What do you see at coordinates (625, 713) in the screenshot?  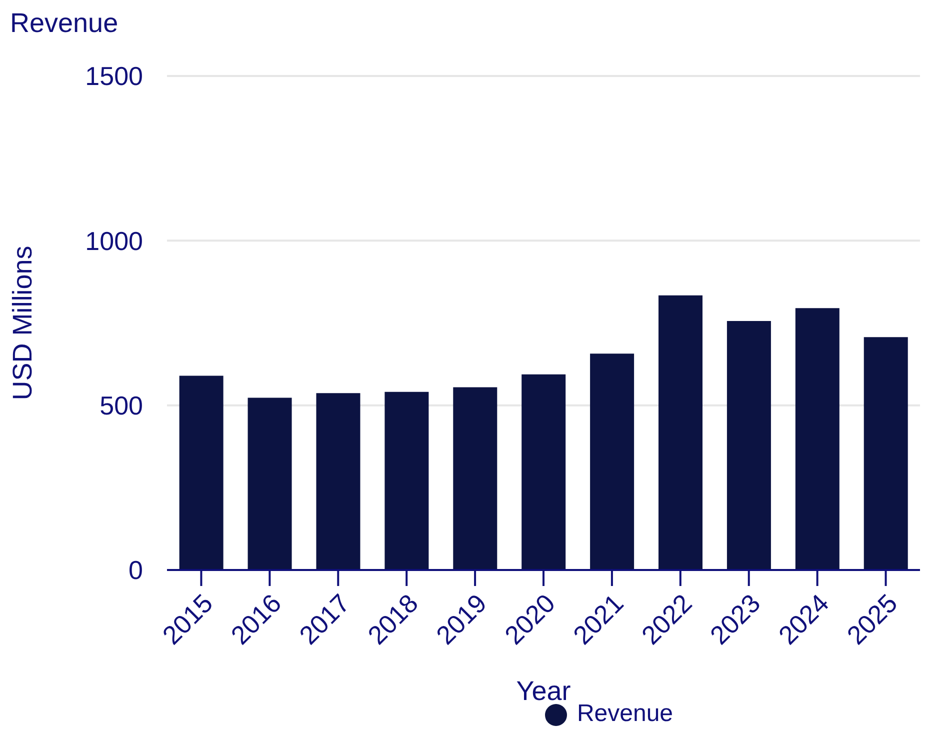 I see `legend-label: Revenue` at bounding box center [625, 713].